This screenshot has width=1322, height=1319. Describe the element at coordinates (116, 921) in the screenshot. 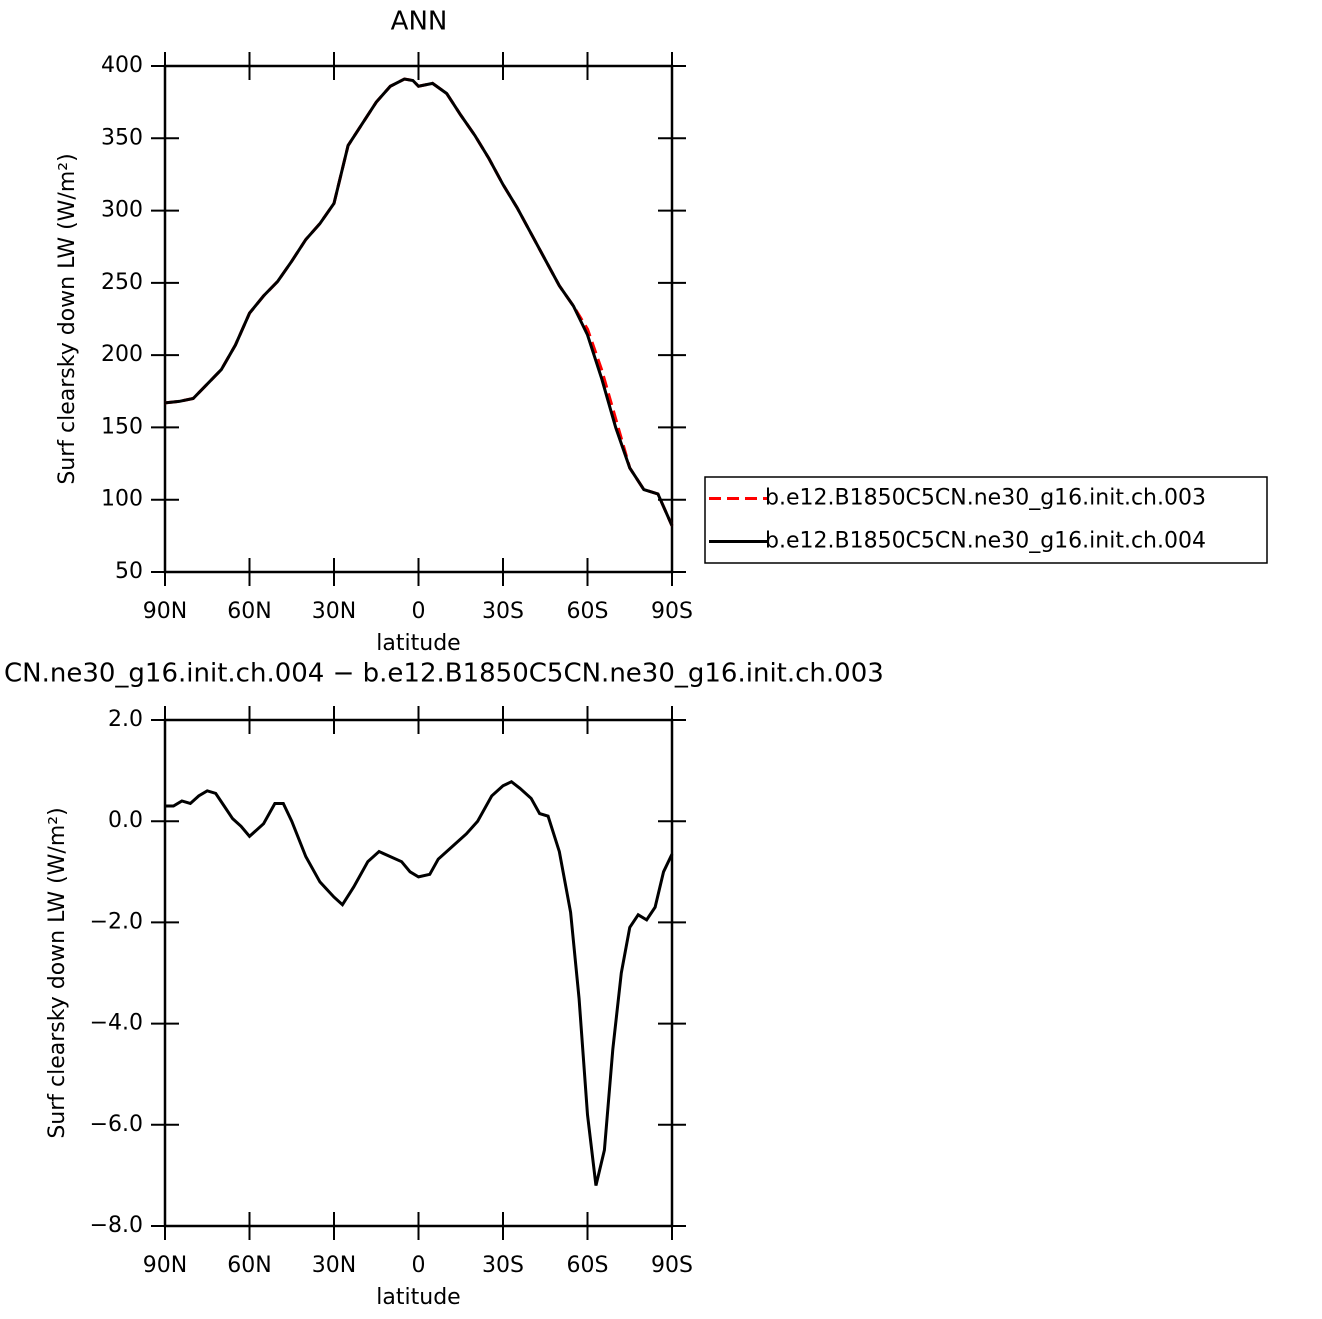

I see `y-tick-label: −2.0` at that location.